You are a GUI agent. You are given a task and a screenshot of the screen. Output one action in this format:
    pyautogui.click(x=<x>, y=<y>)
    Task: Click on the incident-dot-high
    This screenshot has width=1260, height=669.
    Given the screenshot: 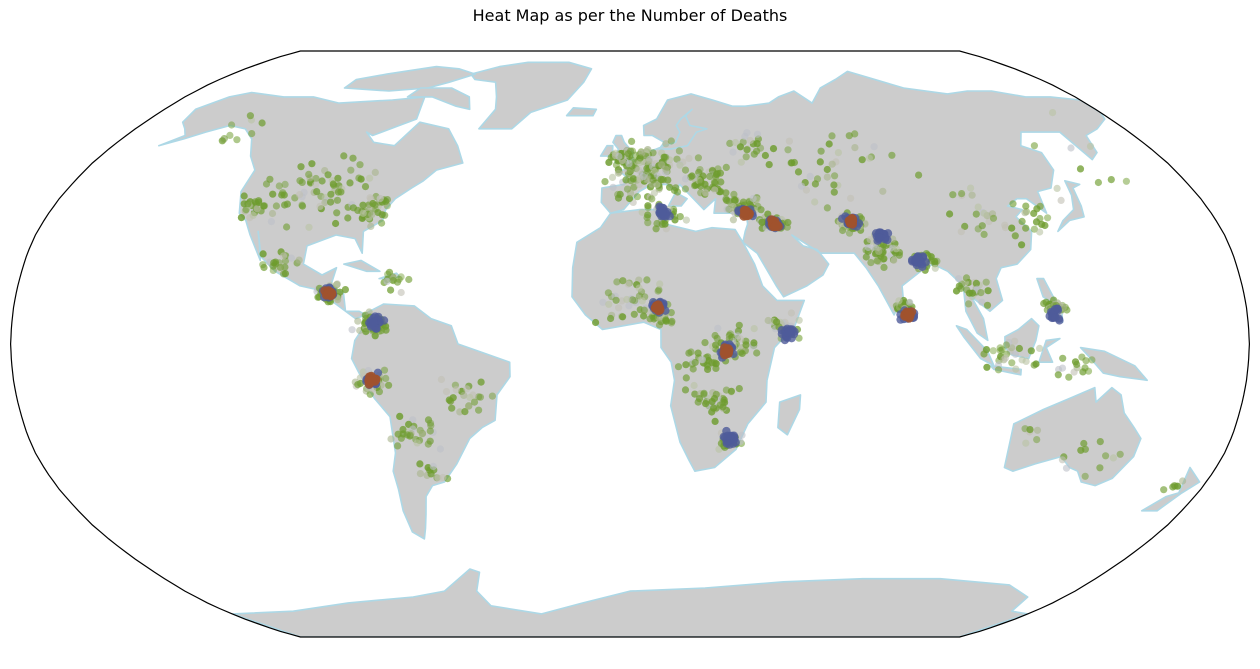 What is the action you would take?
    pyautogui.click(x=775, y=226)
    